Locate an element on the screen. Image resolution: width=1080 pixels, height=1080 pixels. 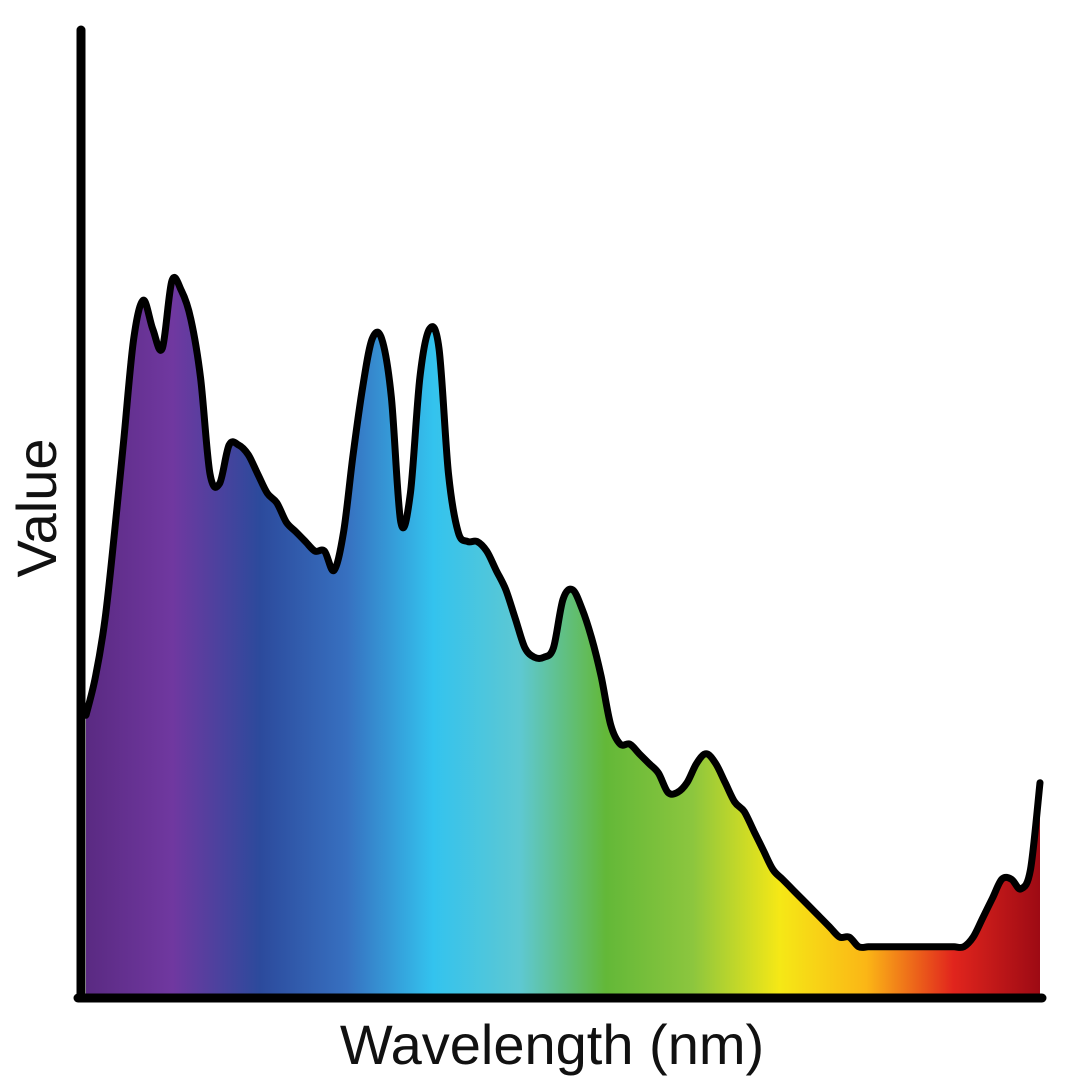
y-axis-title: Value is located at coordinates (36, 507).